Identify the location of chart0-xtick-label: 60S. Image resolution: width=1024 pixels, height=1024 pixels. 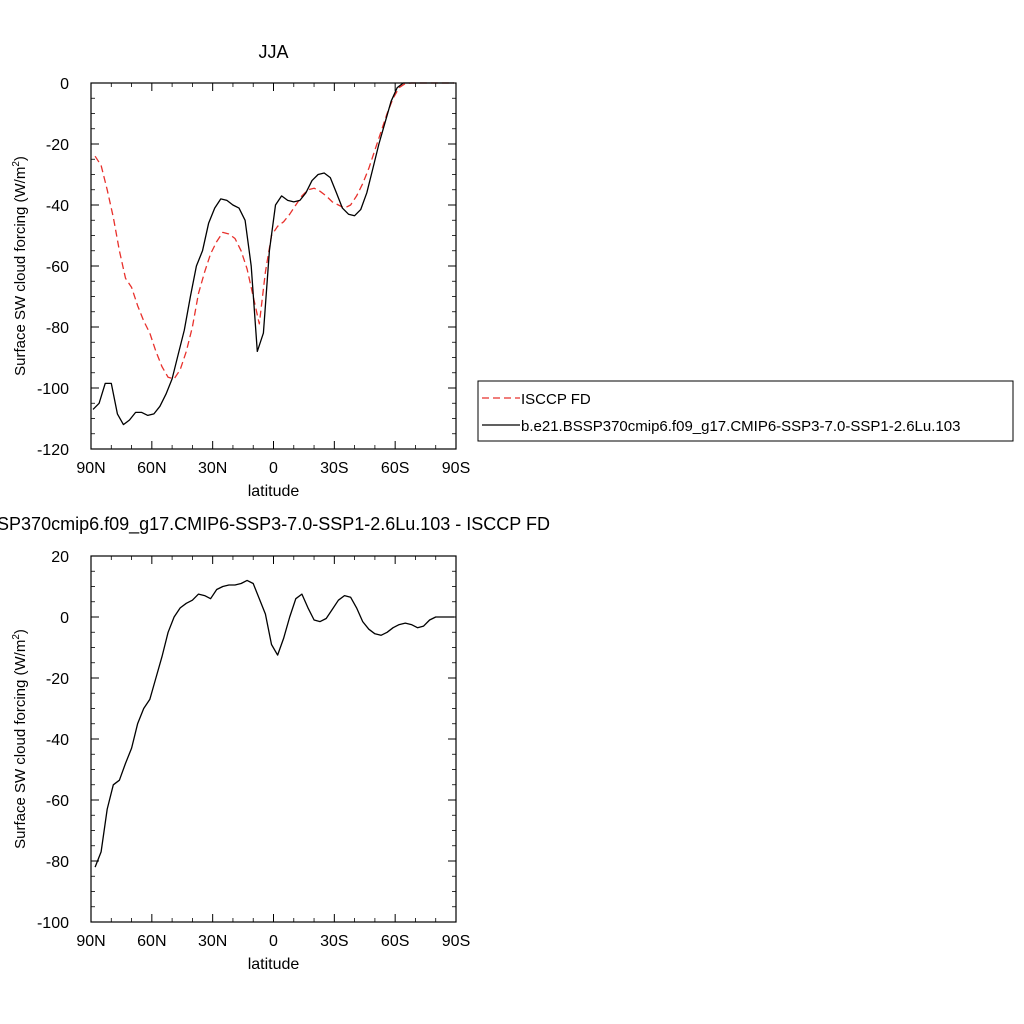
(395, 468).